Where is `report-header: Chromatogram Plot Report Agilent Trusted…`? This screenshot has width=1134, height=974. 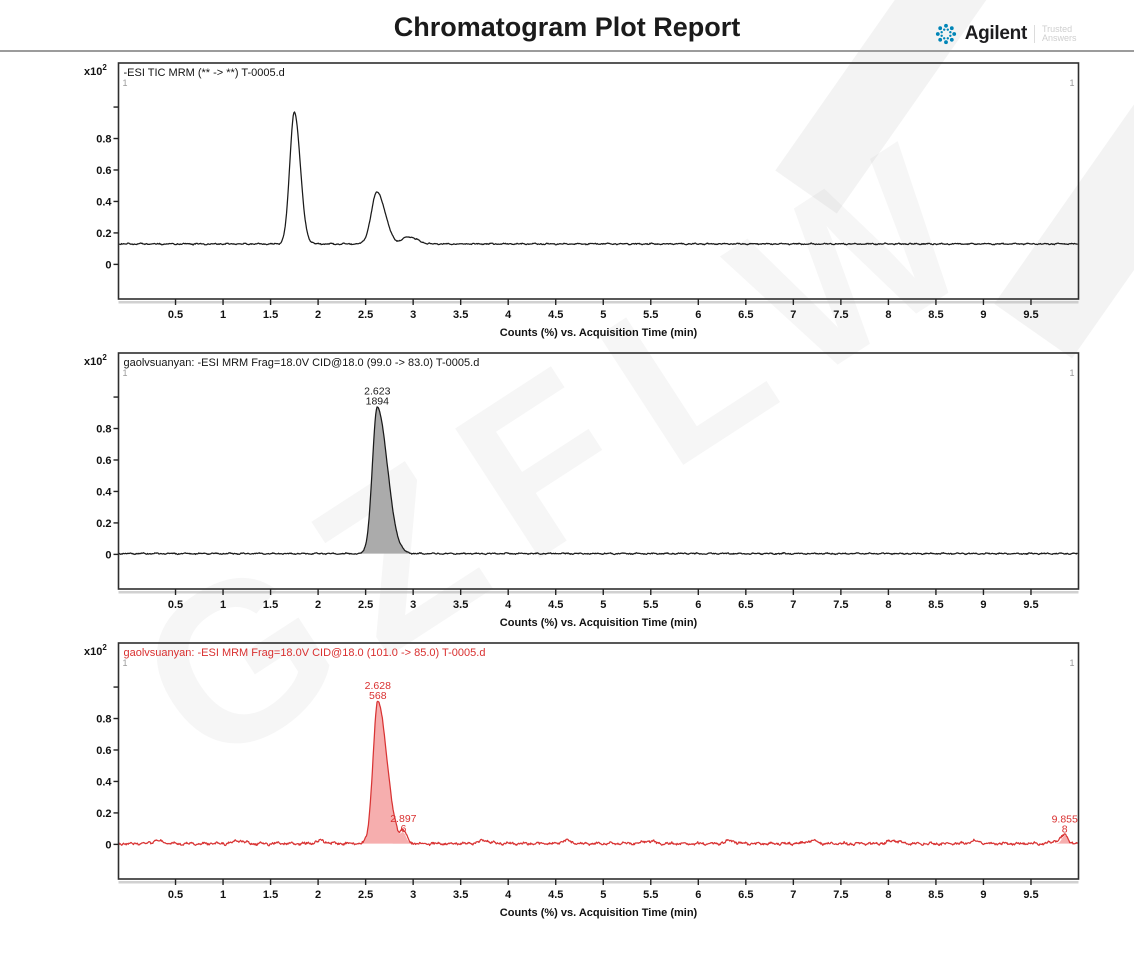
report-header: Chromatogram Plot Report Agilent Trusted… is located at coordinates (567, 25).